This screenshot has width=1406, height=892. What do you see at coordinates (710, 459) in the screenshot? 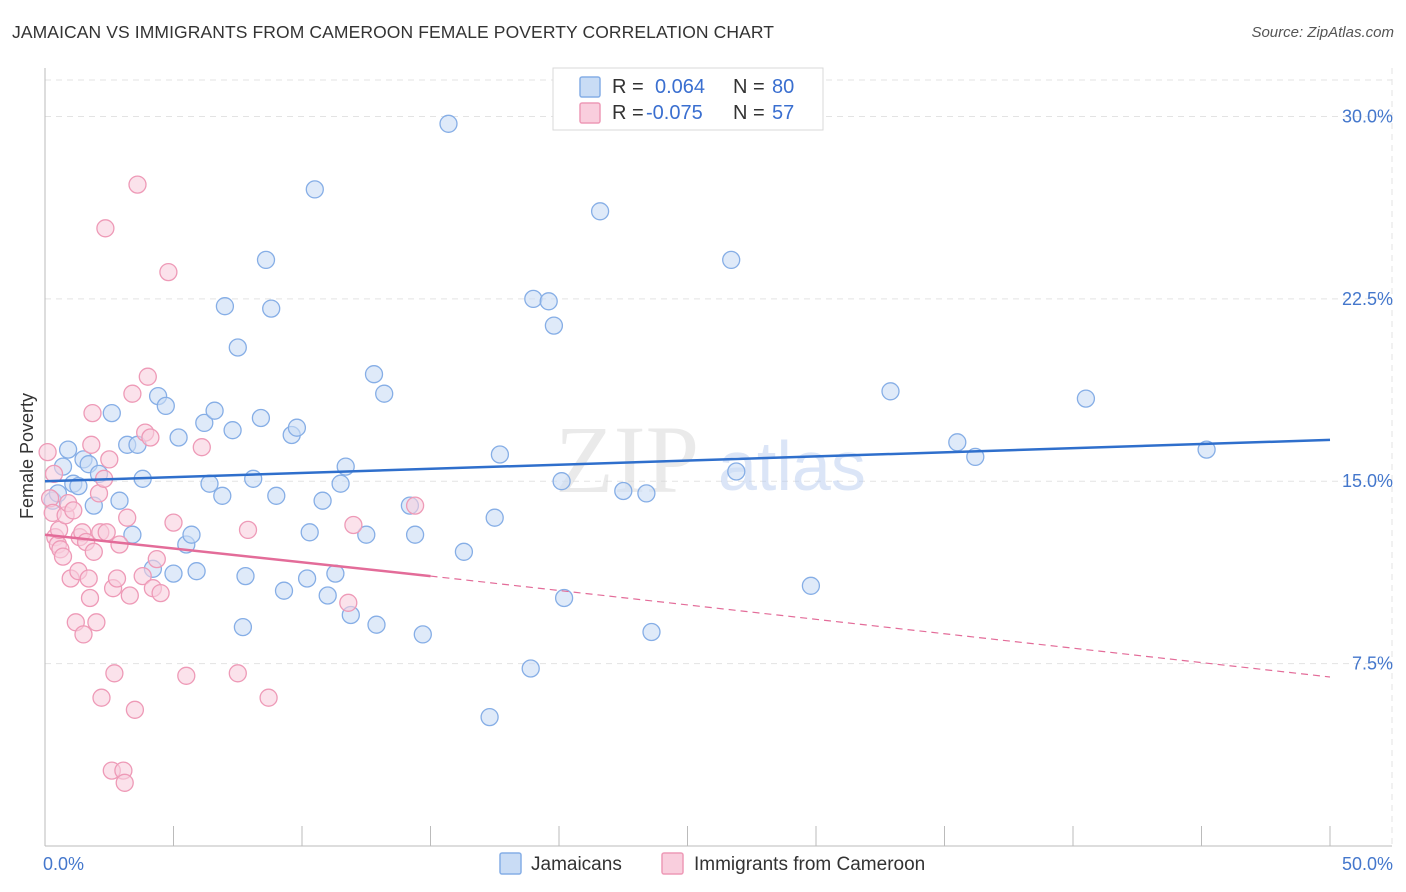
I see `watermark: ZIP atlas` at bounding box center [710, 459].